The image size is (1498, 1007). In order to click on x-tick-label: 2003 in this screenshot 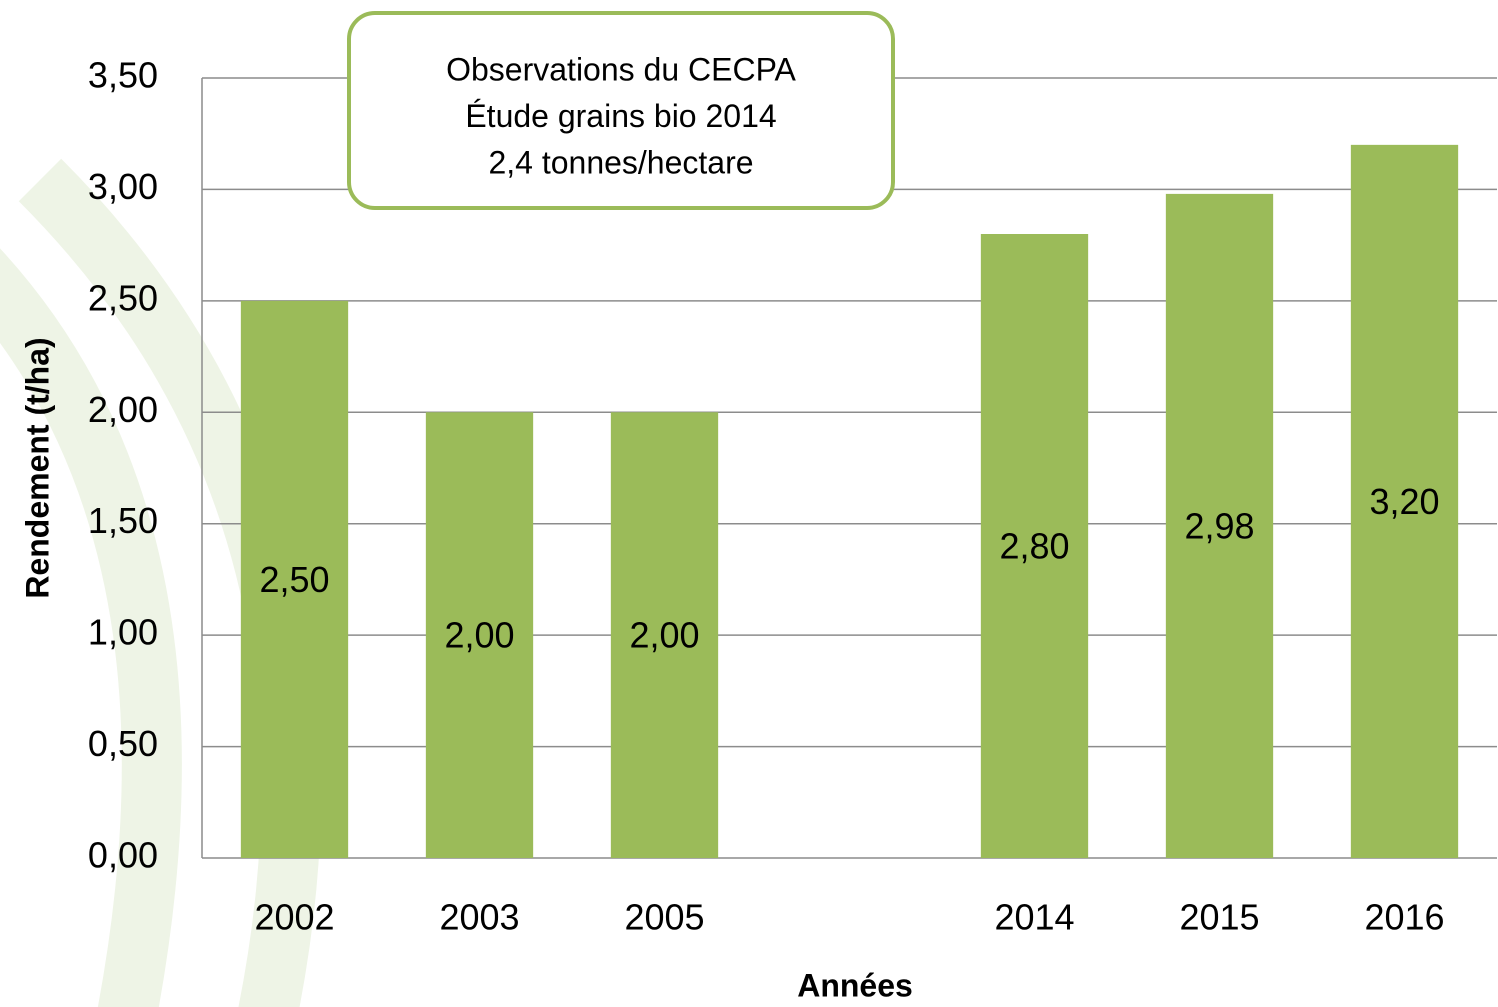, I will do `click(479, 917)`.